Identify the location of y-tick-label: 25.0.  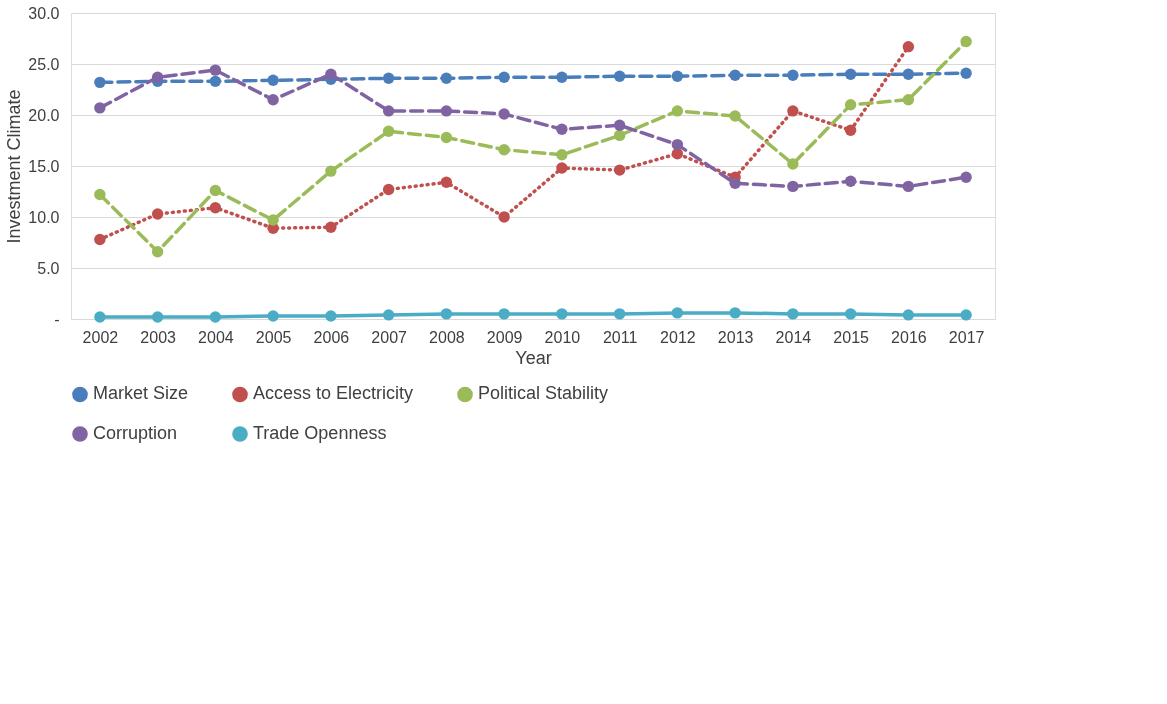
(44, 64).